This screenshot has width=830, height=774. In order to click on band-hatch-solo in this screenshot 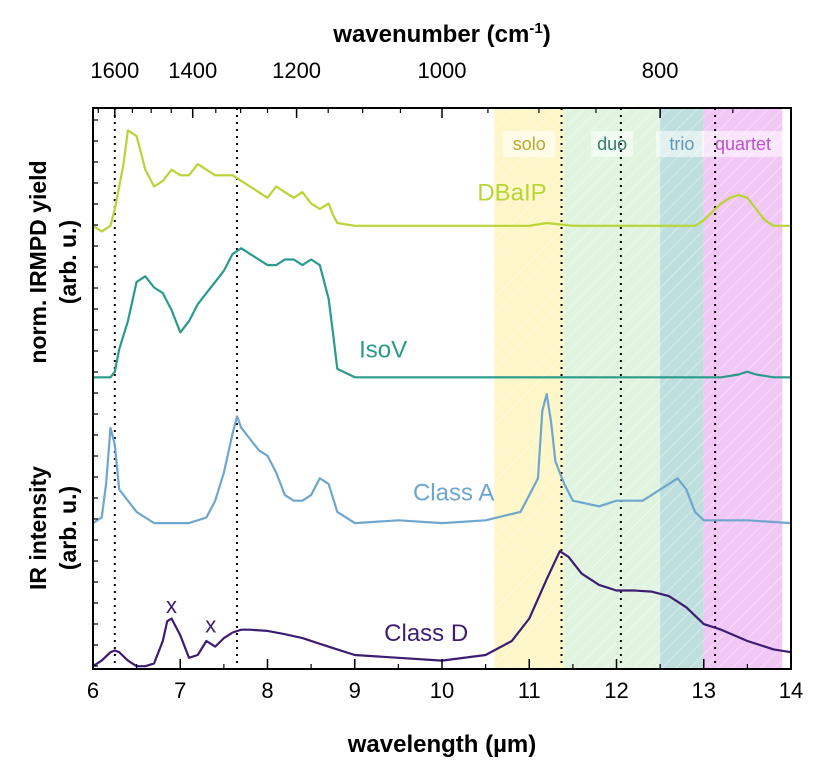, I will do `click(529, 388)`.